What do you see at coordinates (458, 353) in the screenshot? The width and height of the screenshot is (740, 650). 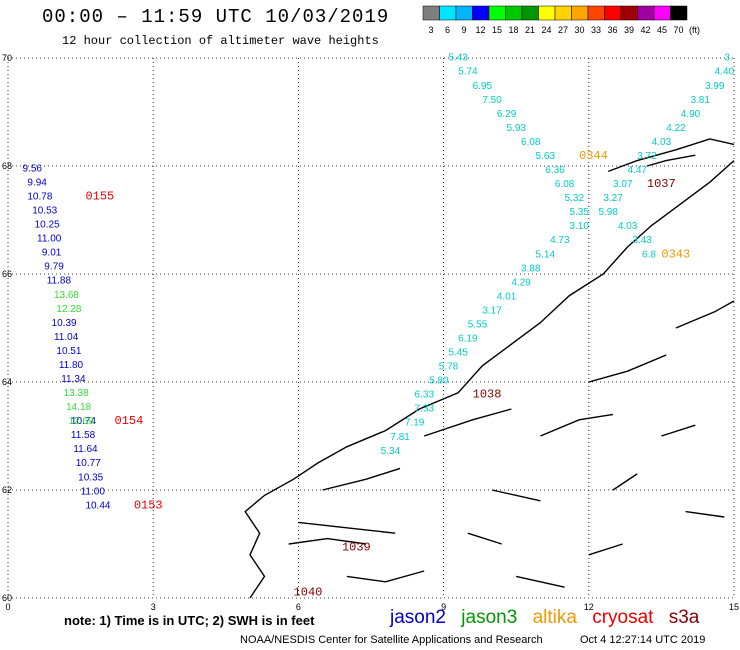 I see `wave-height-value: 5.45` at bounding box center [458, 353].